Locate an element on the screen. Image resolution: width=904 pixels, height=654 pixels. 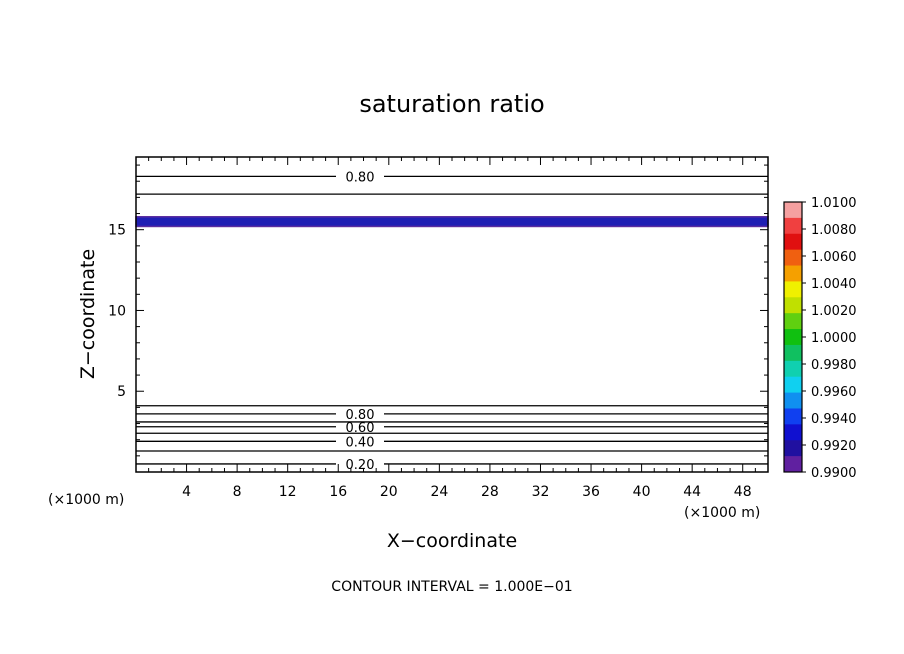
y-tick-label: 15 is located at coordinates (117, 231).